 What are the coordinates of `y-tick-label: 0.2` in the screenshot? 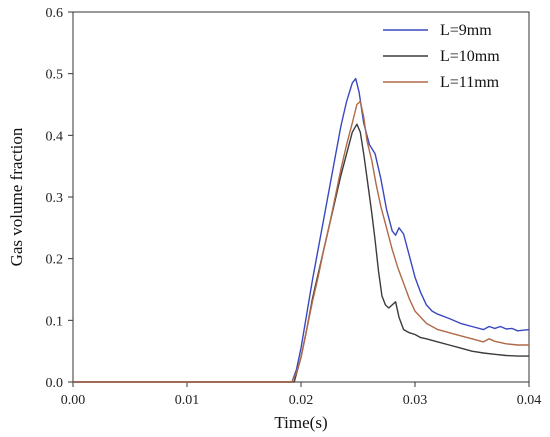 It's located at (55, 260).